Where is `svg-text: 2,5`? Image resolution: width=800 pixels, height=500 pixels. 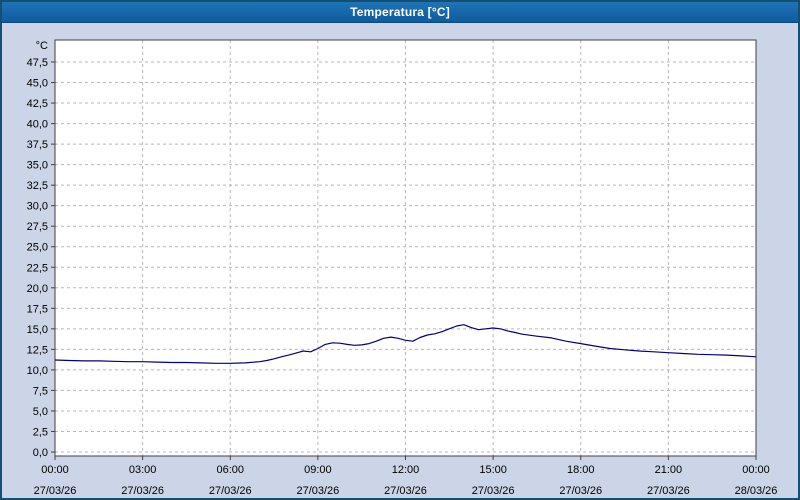
svg-text: 2,5 is located at coordinates (40, 432).